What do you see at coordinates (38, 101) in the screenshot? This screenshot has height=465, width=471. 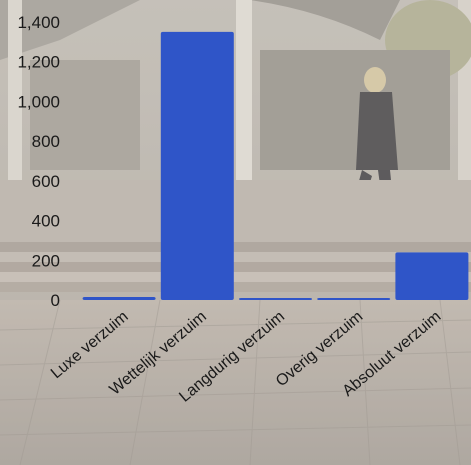 I see `y-tick-label: 1,000` at bounding box center [38, 101].